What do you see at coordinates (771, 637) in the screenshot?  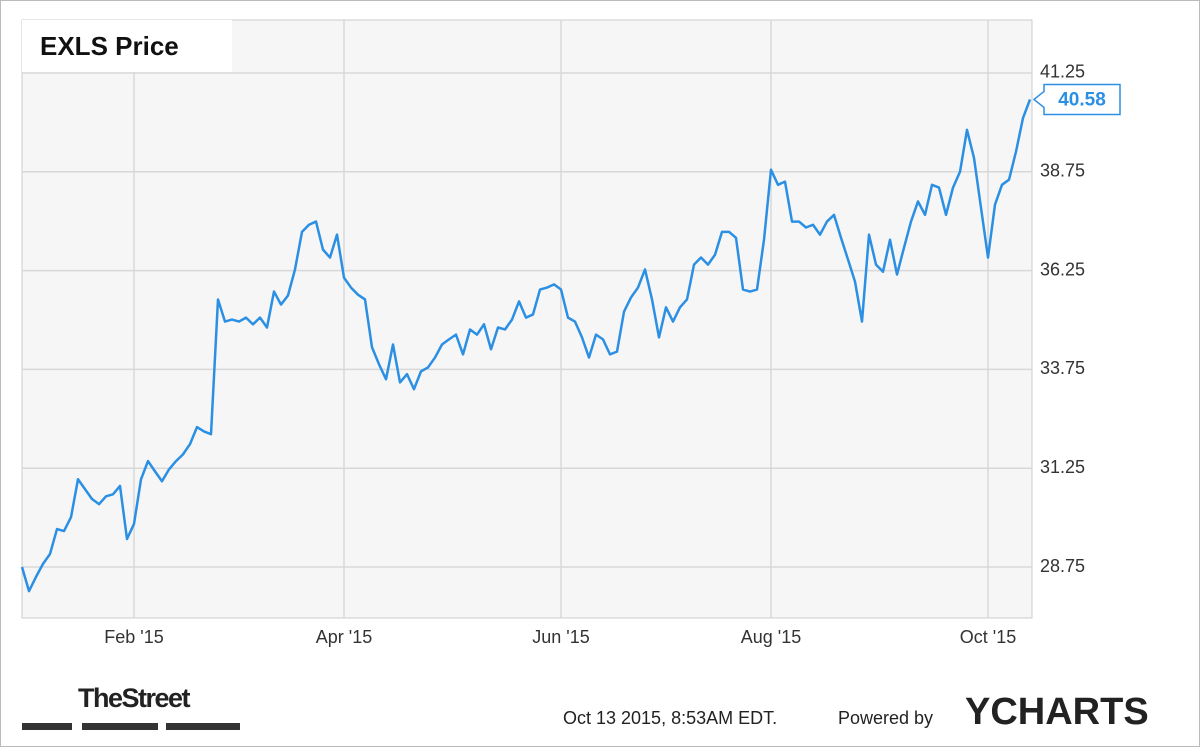 I see `x-tick-label: Aug '15` at bounding box center [771, 637].